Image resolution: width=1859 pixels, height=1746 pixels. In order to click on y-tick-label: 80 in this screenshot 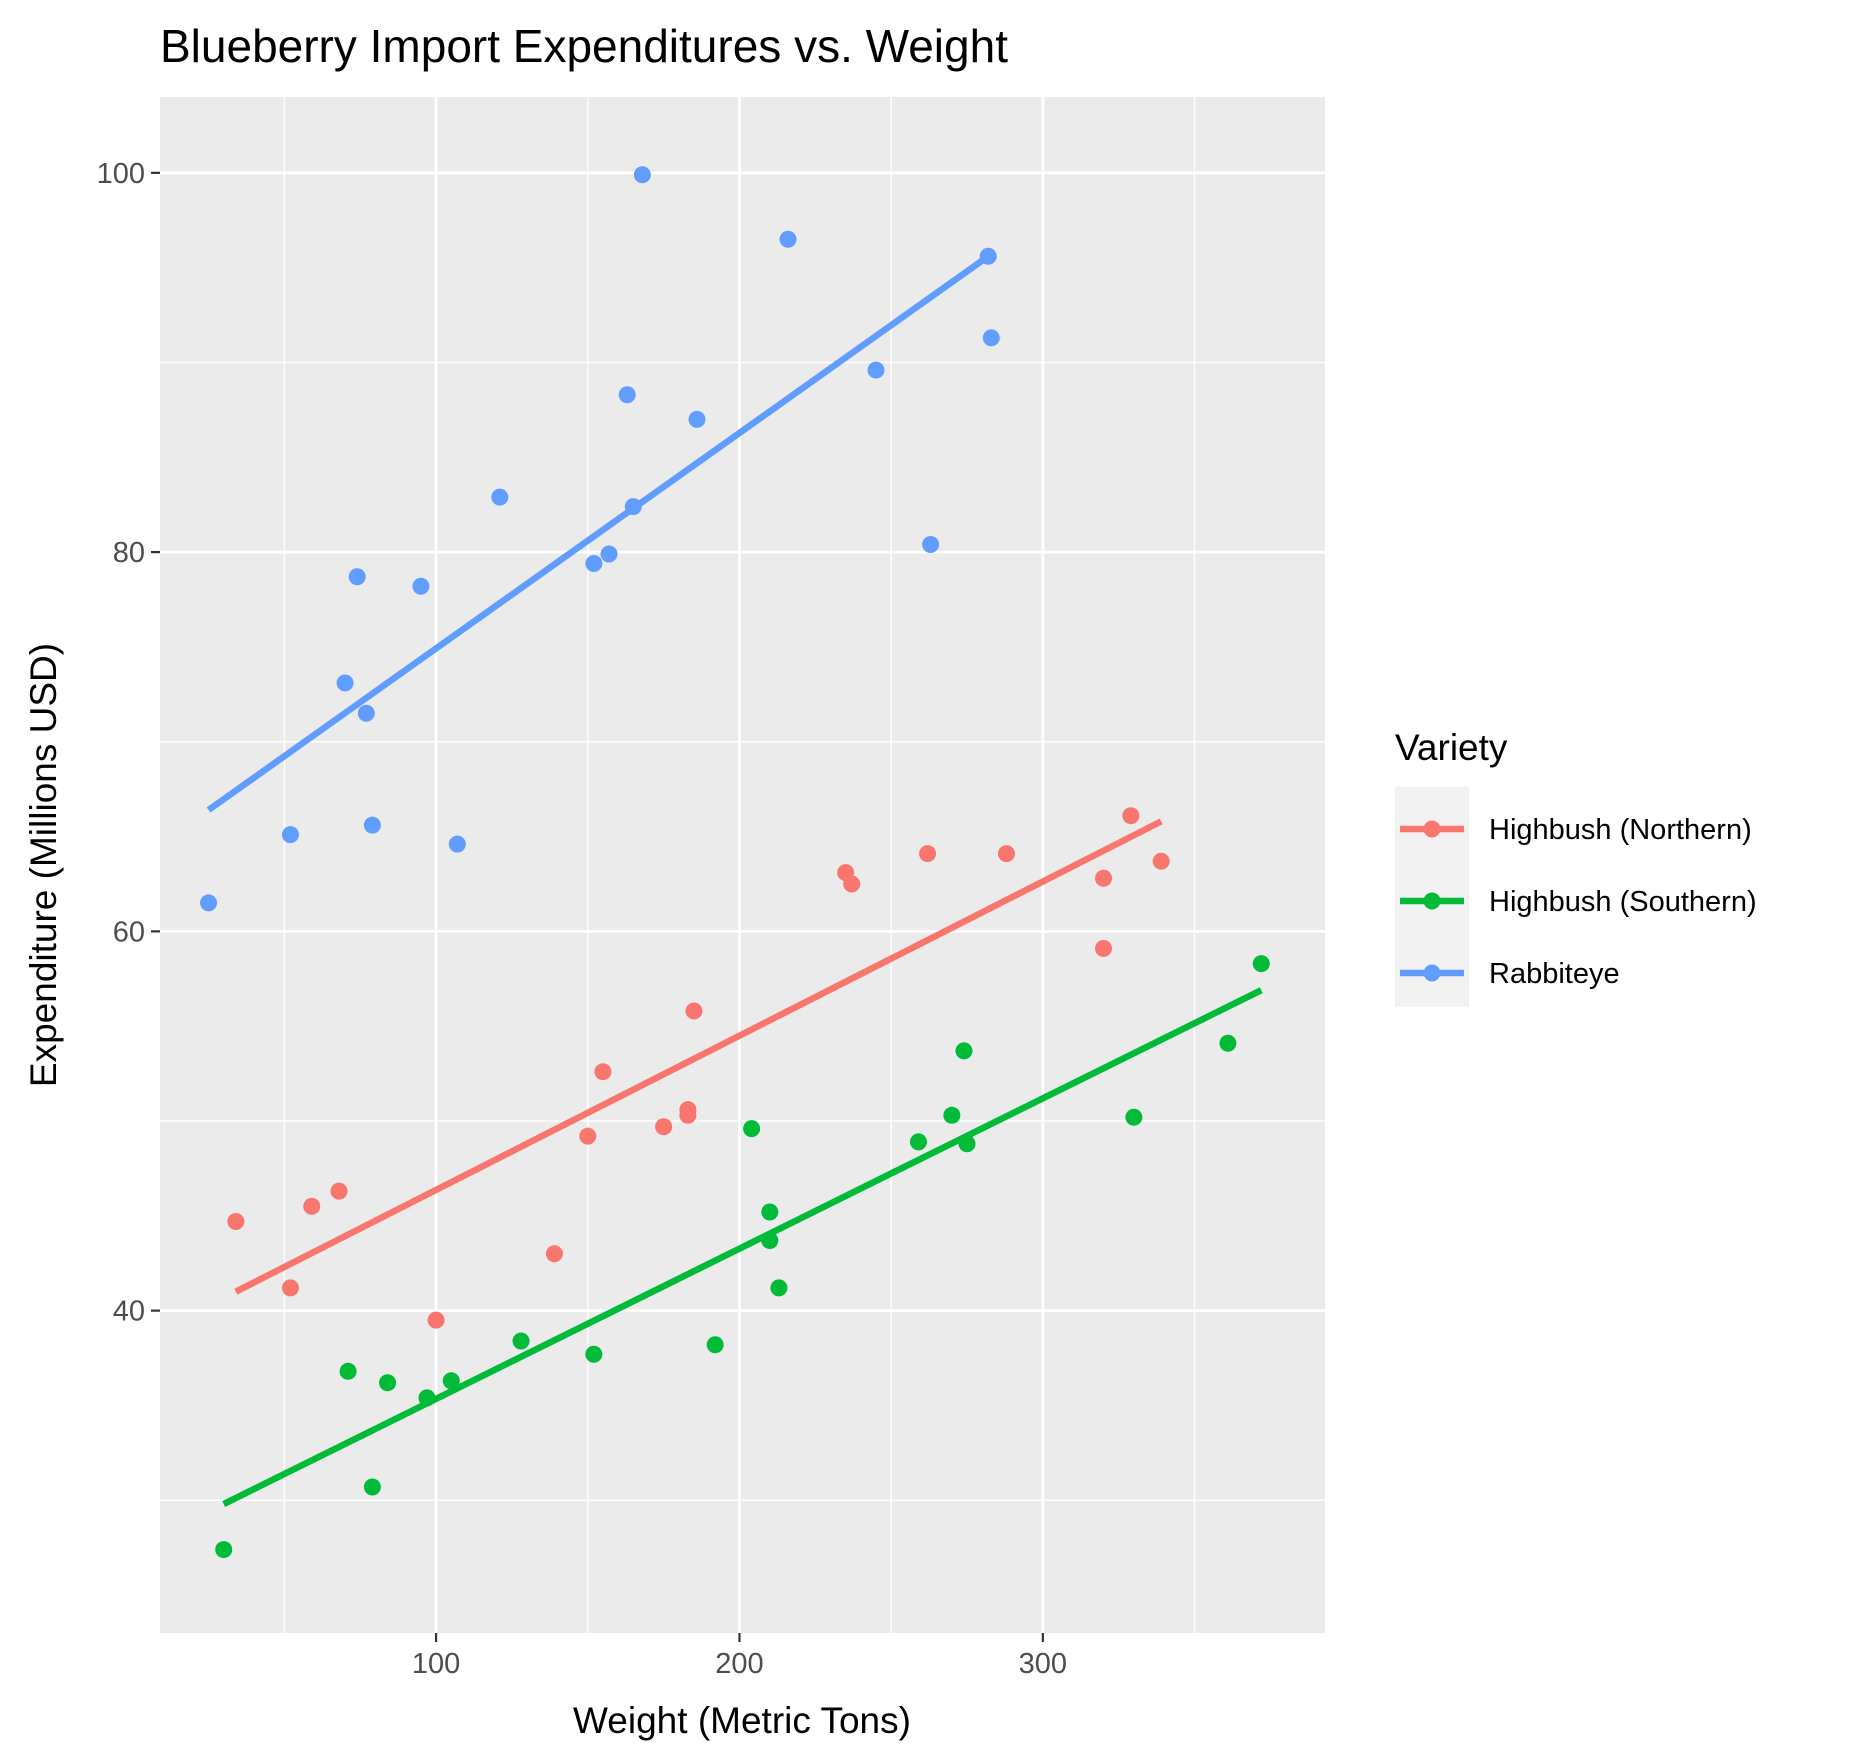, I will do `click(129, 553)`.